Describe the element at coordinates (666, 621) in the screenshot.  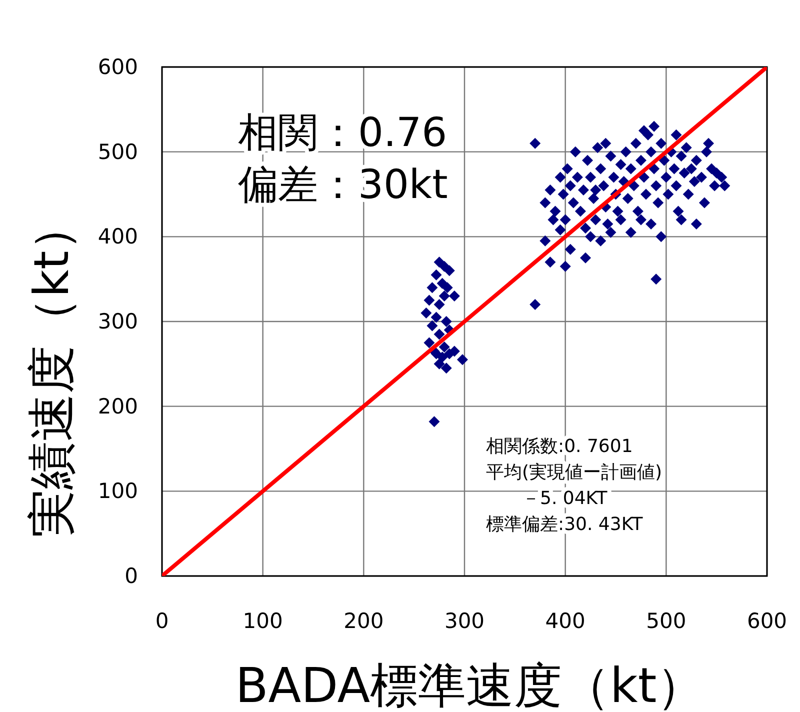
I see `x-tick-label: 500` at that location.